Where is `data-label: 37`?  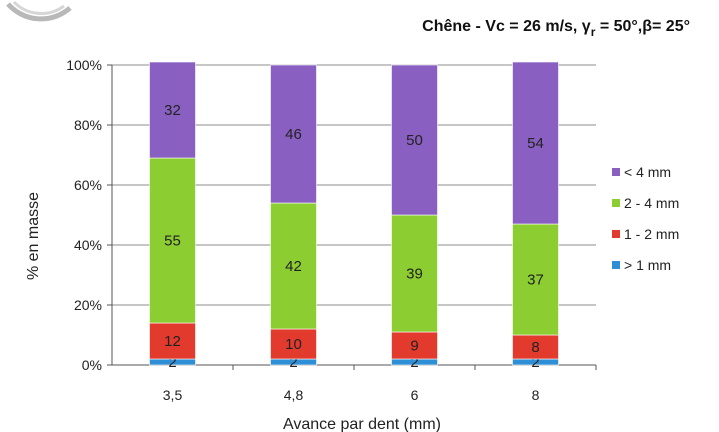
data-label: 37 is located at coordinates (535, 280).